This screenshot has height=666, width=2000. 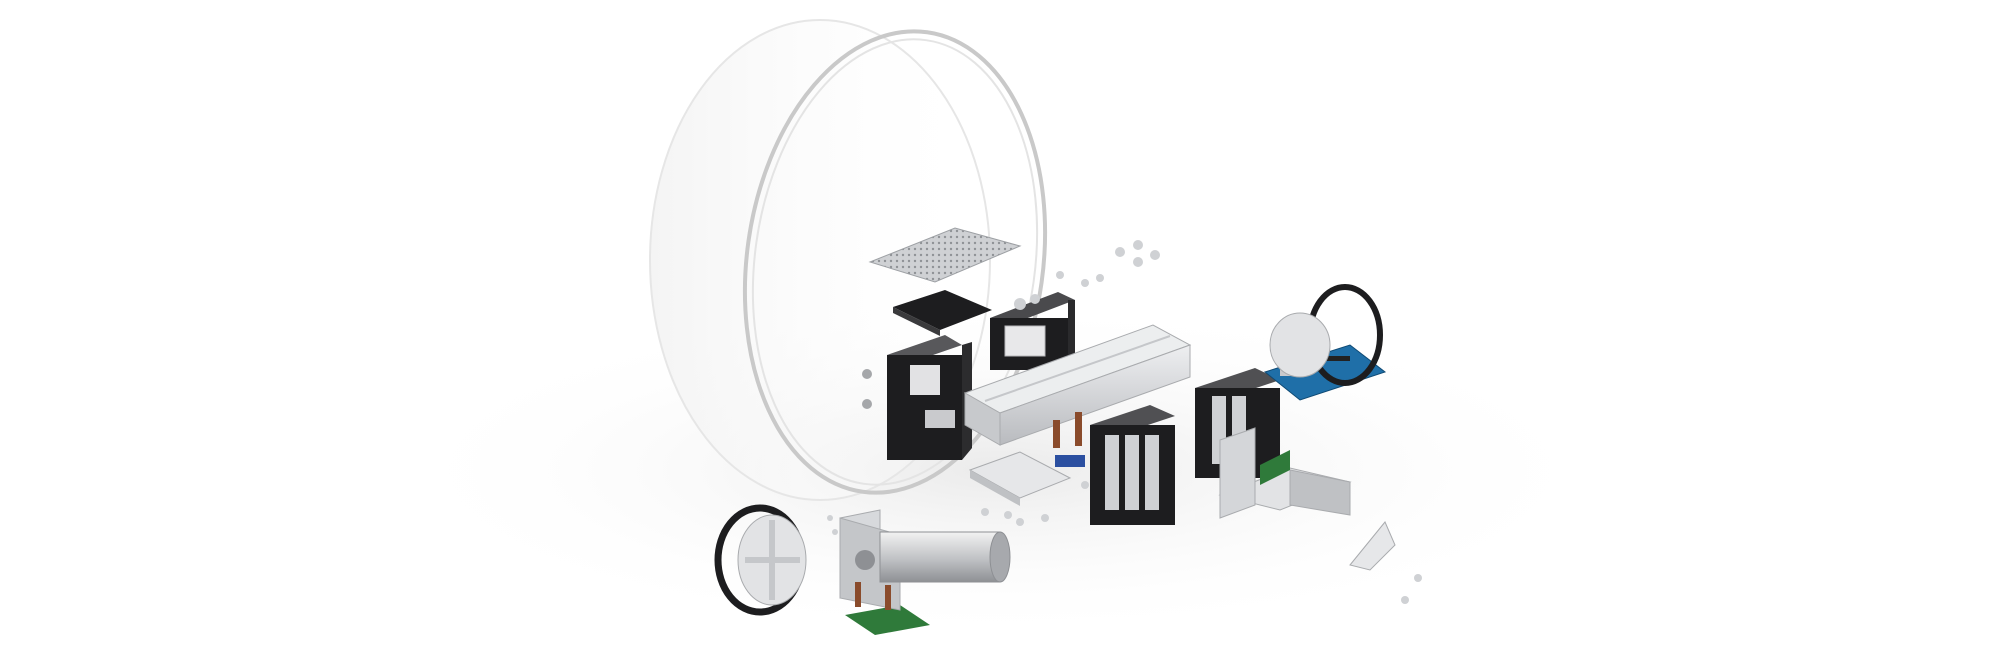 I want to click on aluminum-channel, so click(x=1077, y=385).